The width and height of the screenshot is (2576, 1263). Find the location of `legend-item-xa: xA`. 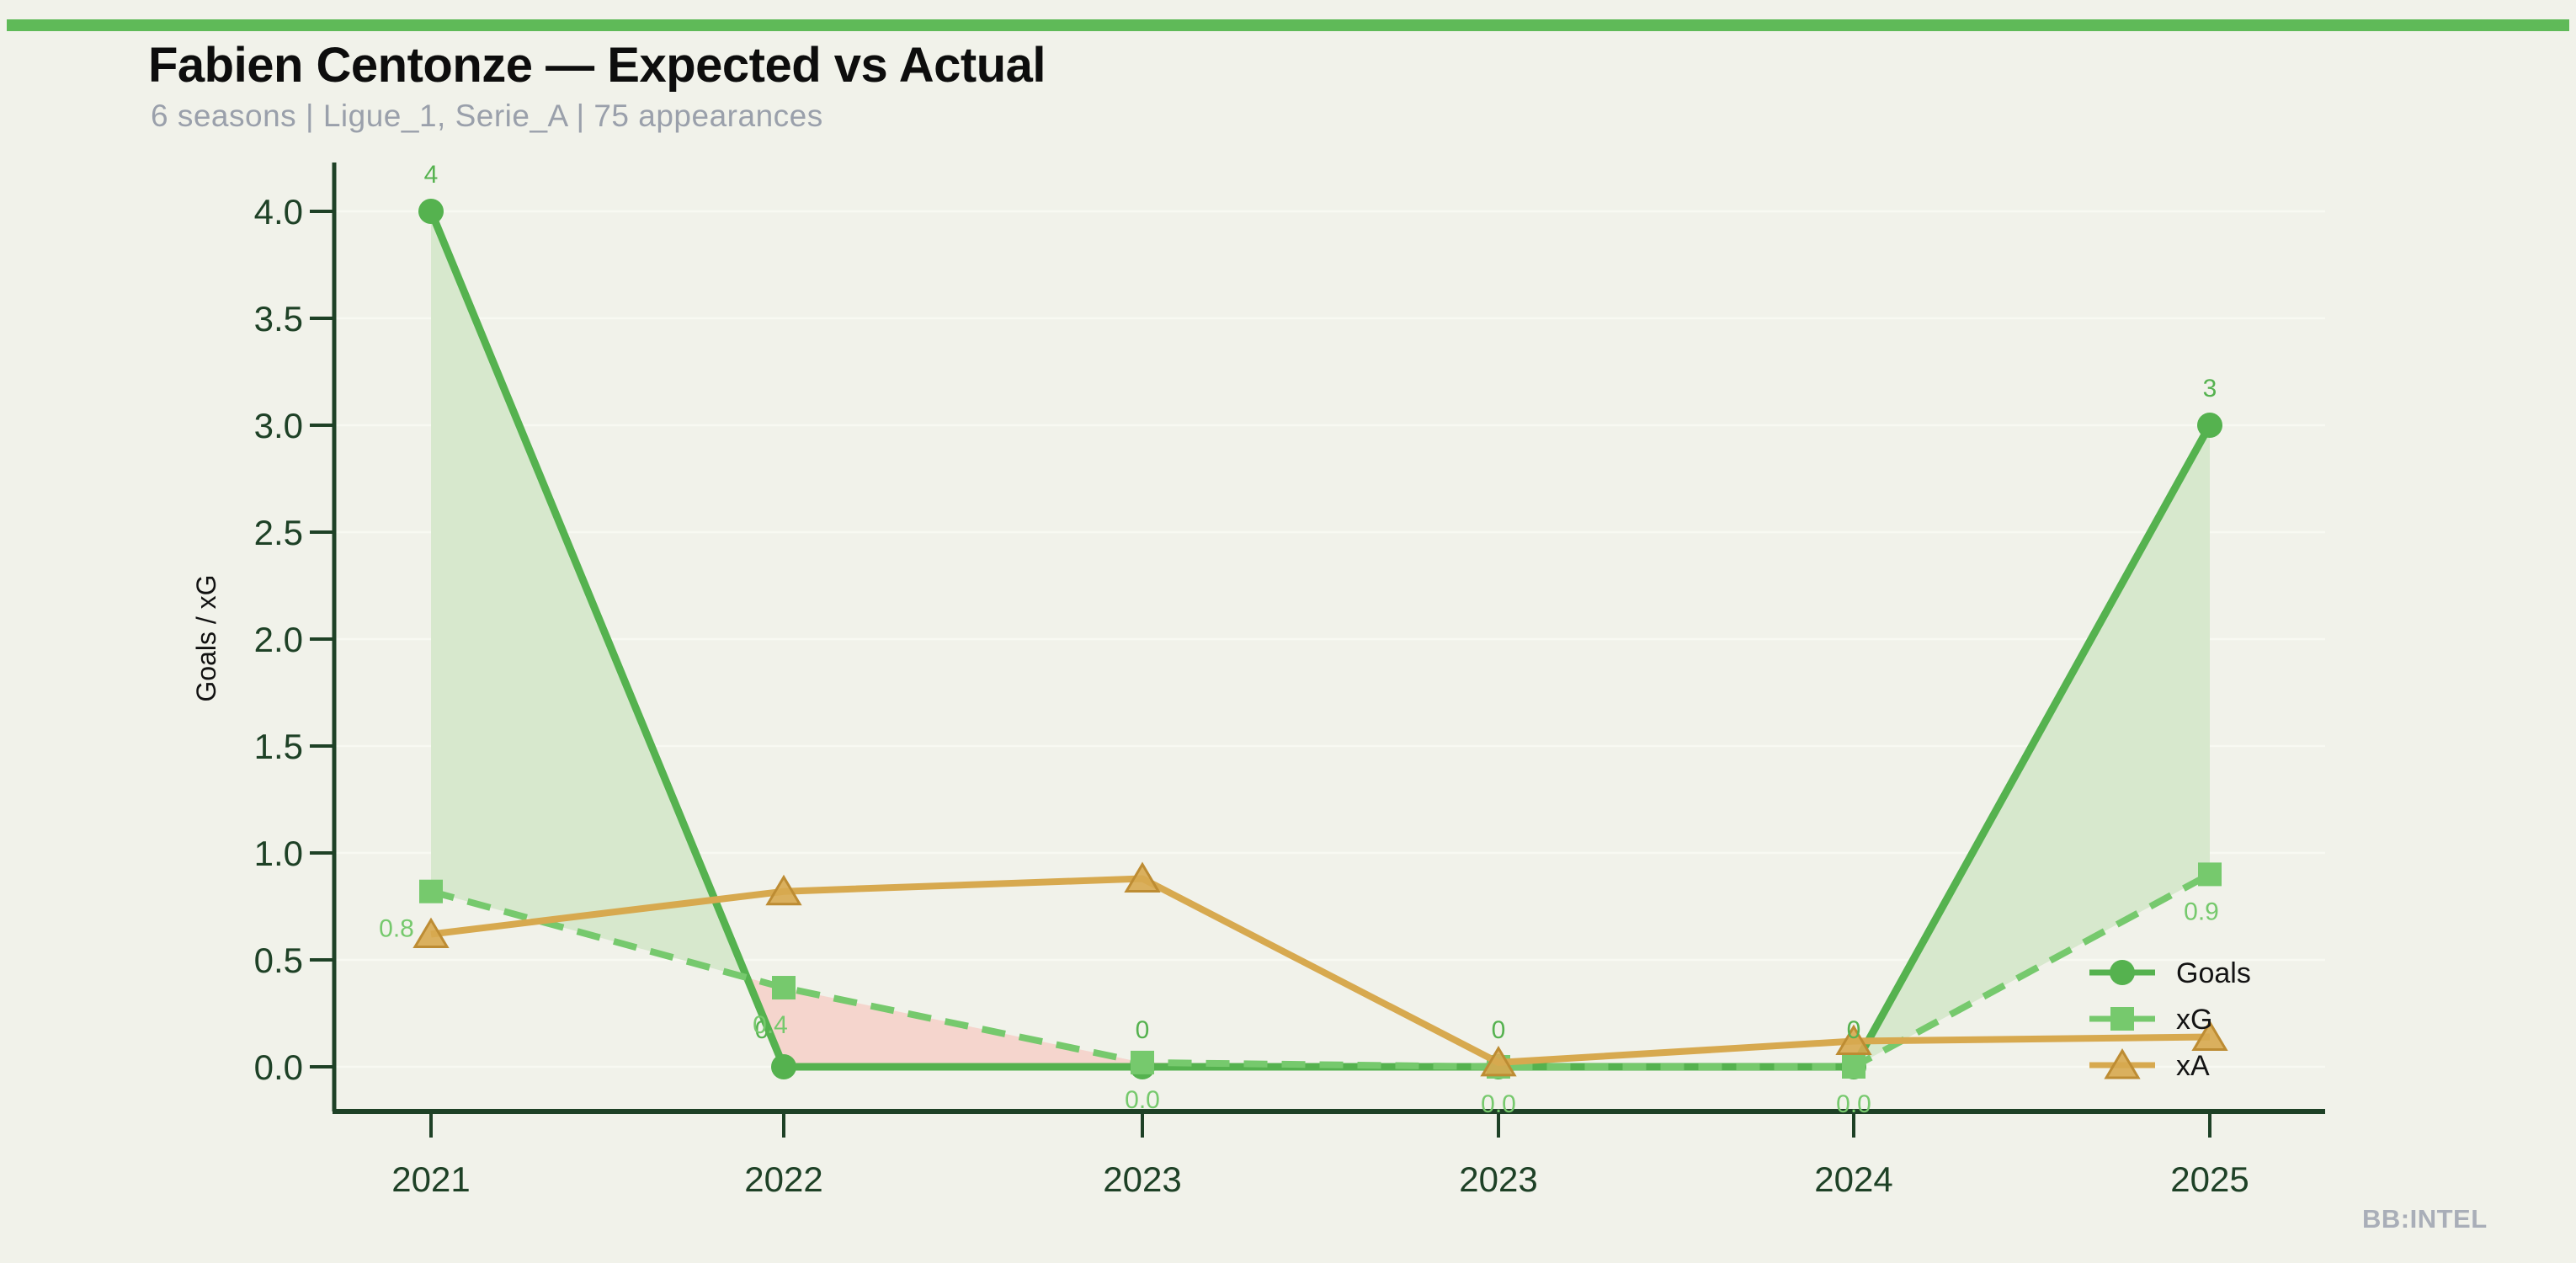

legend-item-xa: xA is located at coordinates (2149, 1065).